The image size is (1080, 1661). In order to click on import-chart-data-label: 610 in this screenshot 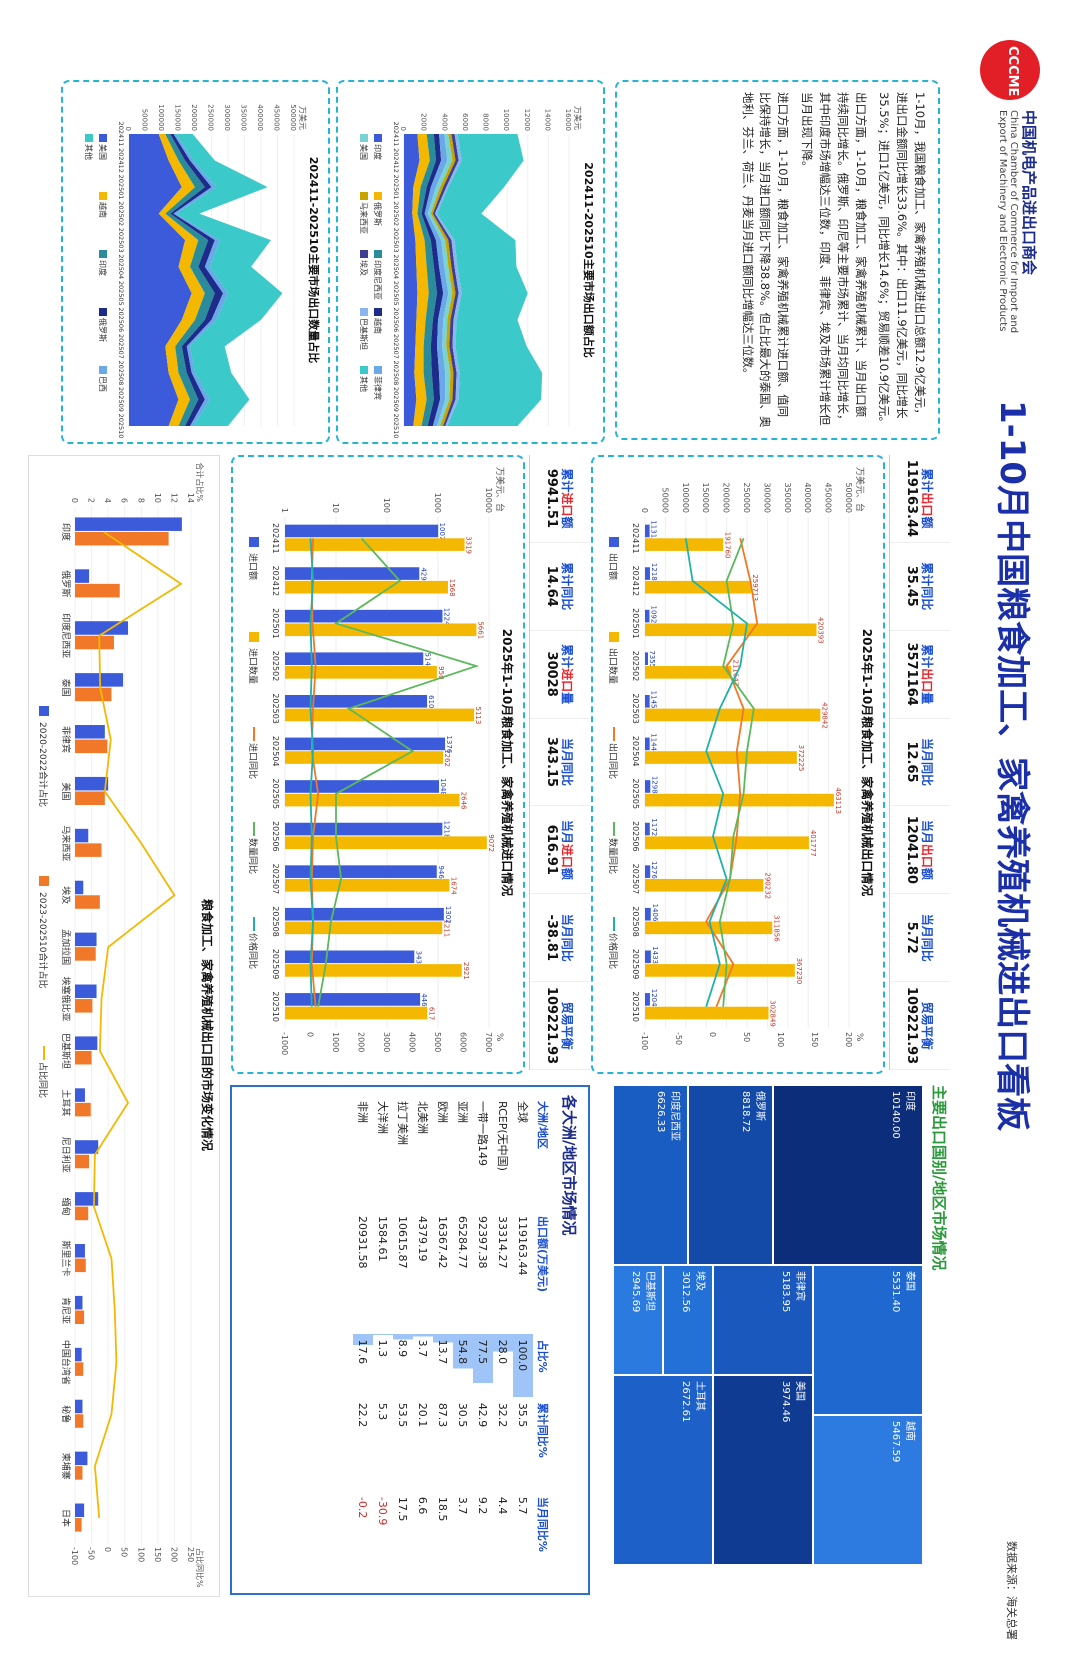, I will do `click(431, 701)`.